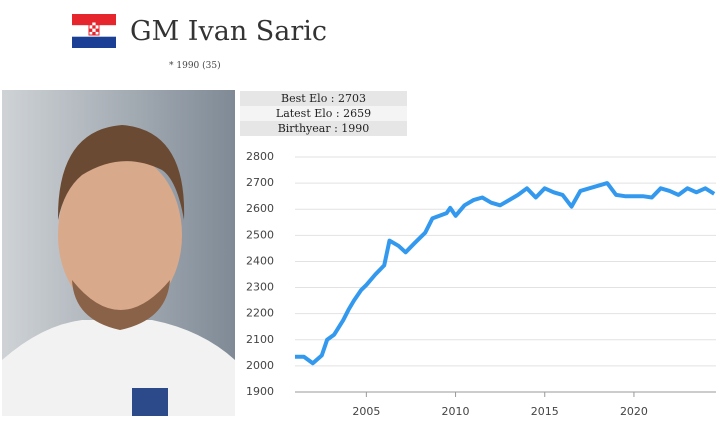 This screenshot has height=422, width=720. What do you see at coordinates (94, 31) in the screenshot?
I see `flag` at bounding box center [94, 31].